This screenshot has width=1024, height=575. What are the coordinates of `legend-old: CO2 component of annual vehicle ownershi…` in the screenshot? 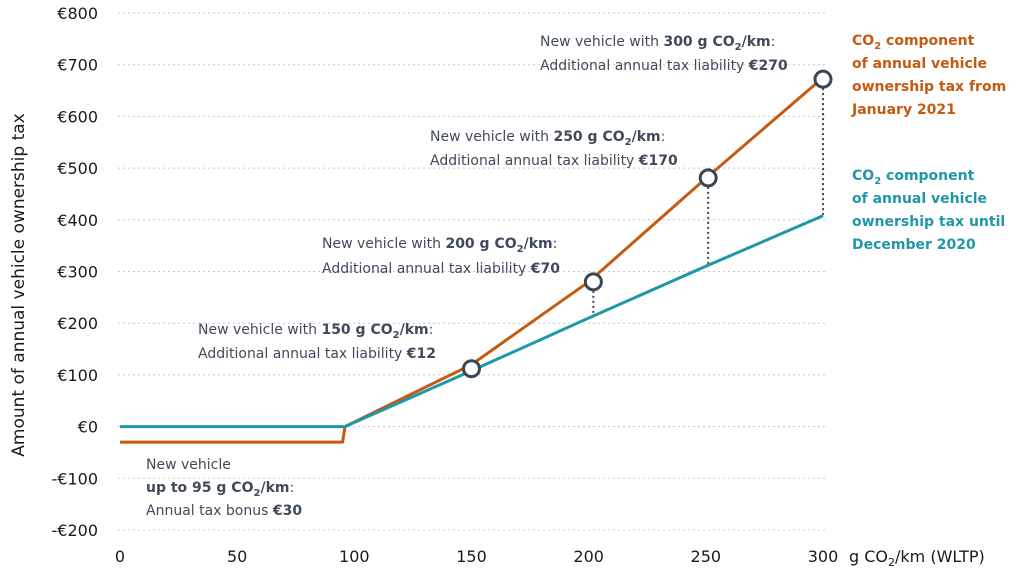 It's located at (928, 210).